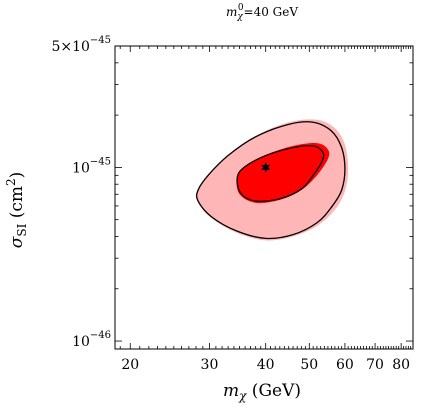 The width and height of the screenshot is (421, 409). Describe the element at coordinates (309, 365) in the screenshot. I see `x-tick-label: 50` at that location.